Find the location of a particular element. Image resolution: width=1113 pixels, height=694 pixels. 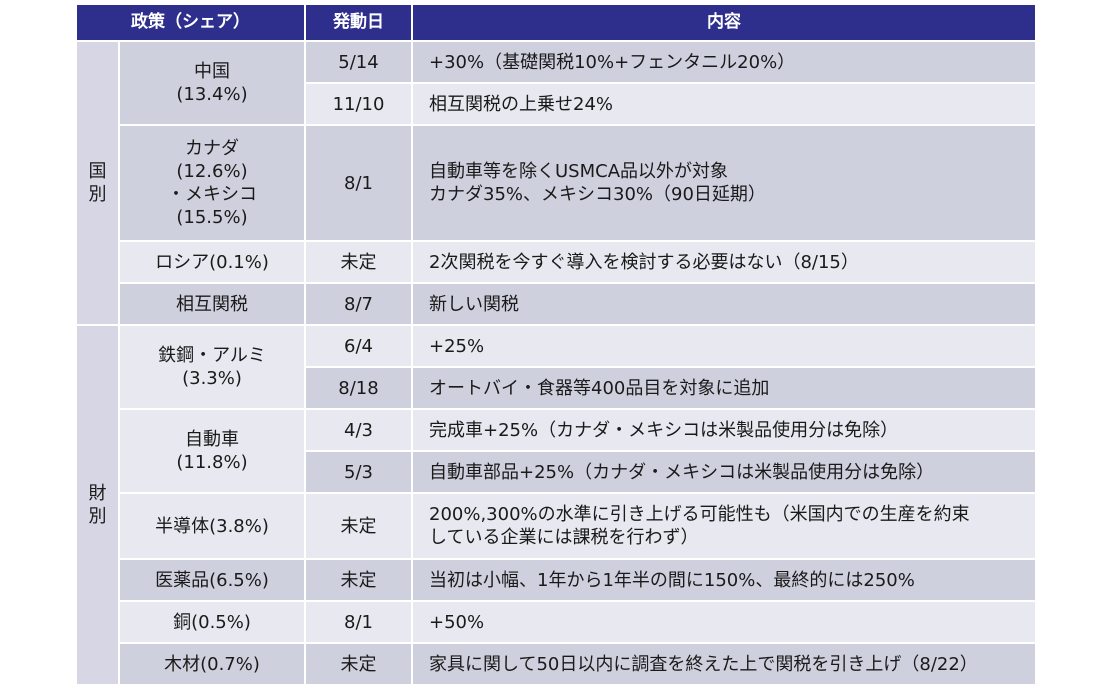

content-cell: 完成車+25%（カナダ・メキシコは米製品使用分は免除） is located at coordinates (725, 431).